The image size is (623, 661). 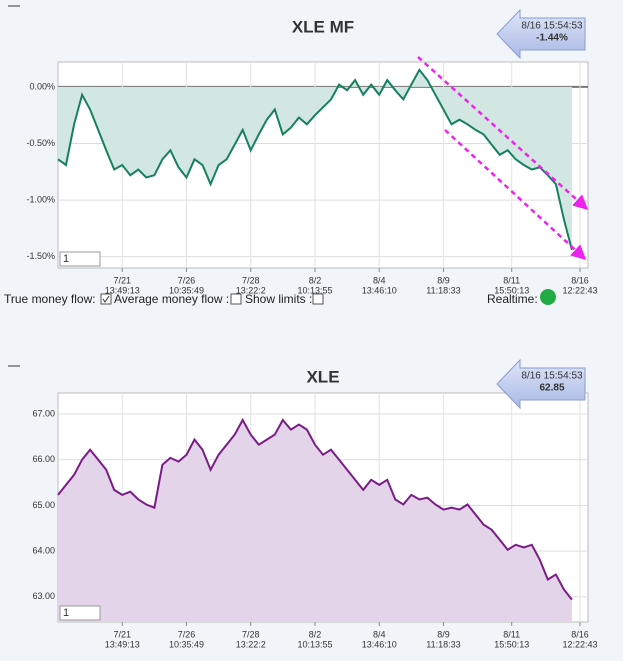 I want to click on y-tick-label: 0.00%, so click(x=42, y=86).